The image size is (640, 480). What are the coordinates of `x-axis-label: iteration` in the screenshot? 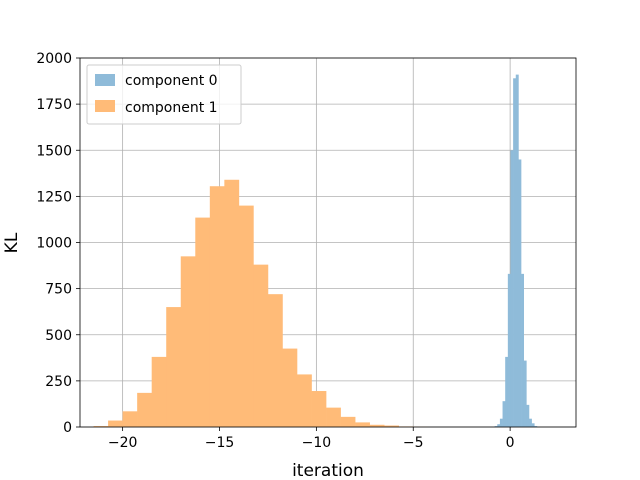 It's located at (328, 470).